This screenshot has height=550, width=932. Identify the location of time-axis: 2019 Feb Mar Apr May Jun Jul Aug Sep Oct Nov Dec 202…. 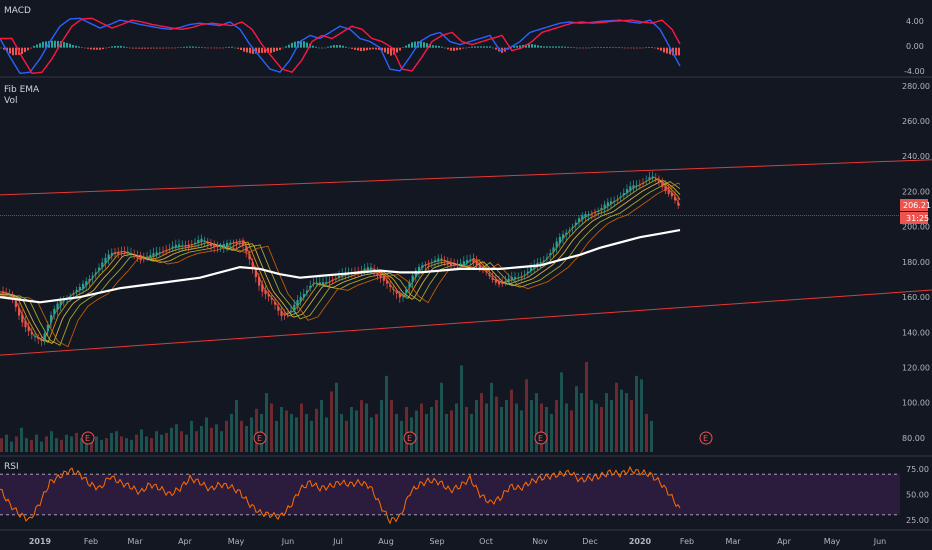
(457, 541).